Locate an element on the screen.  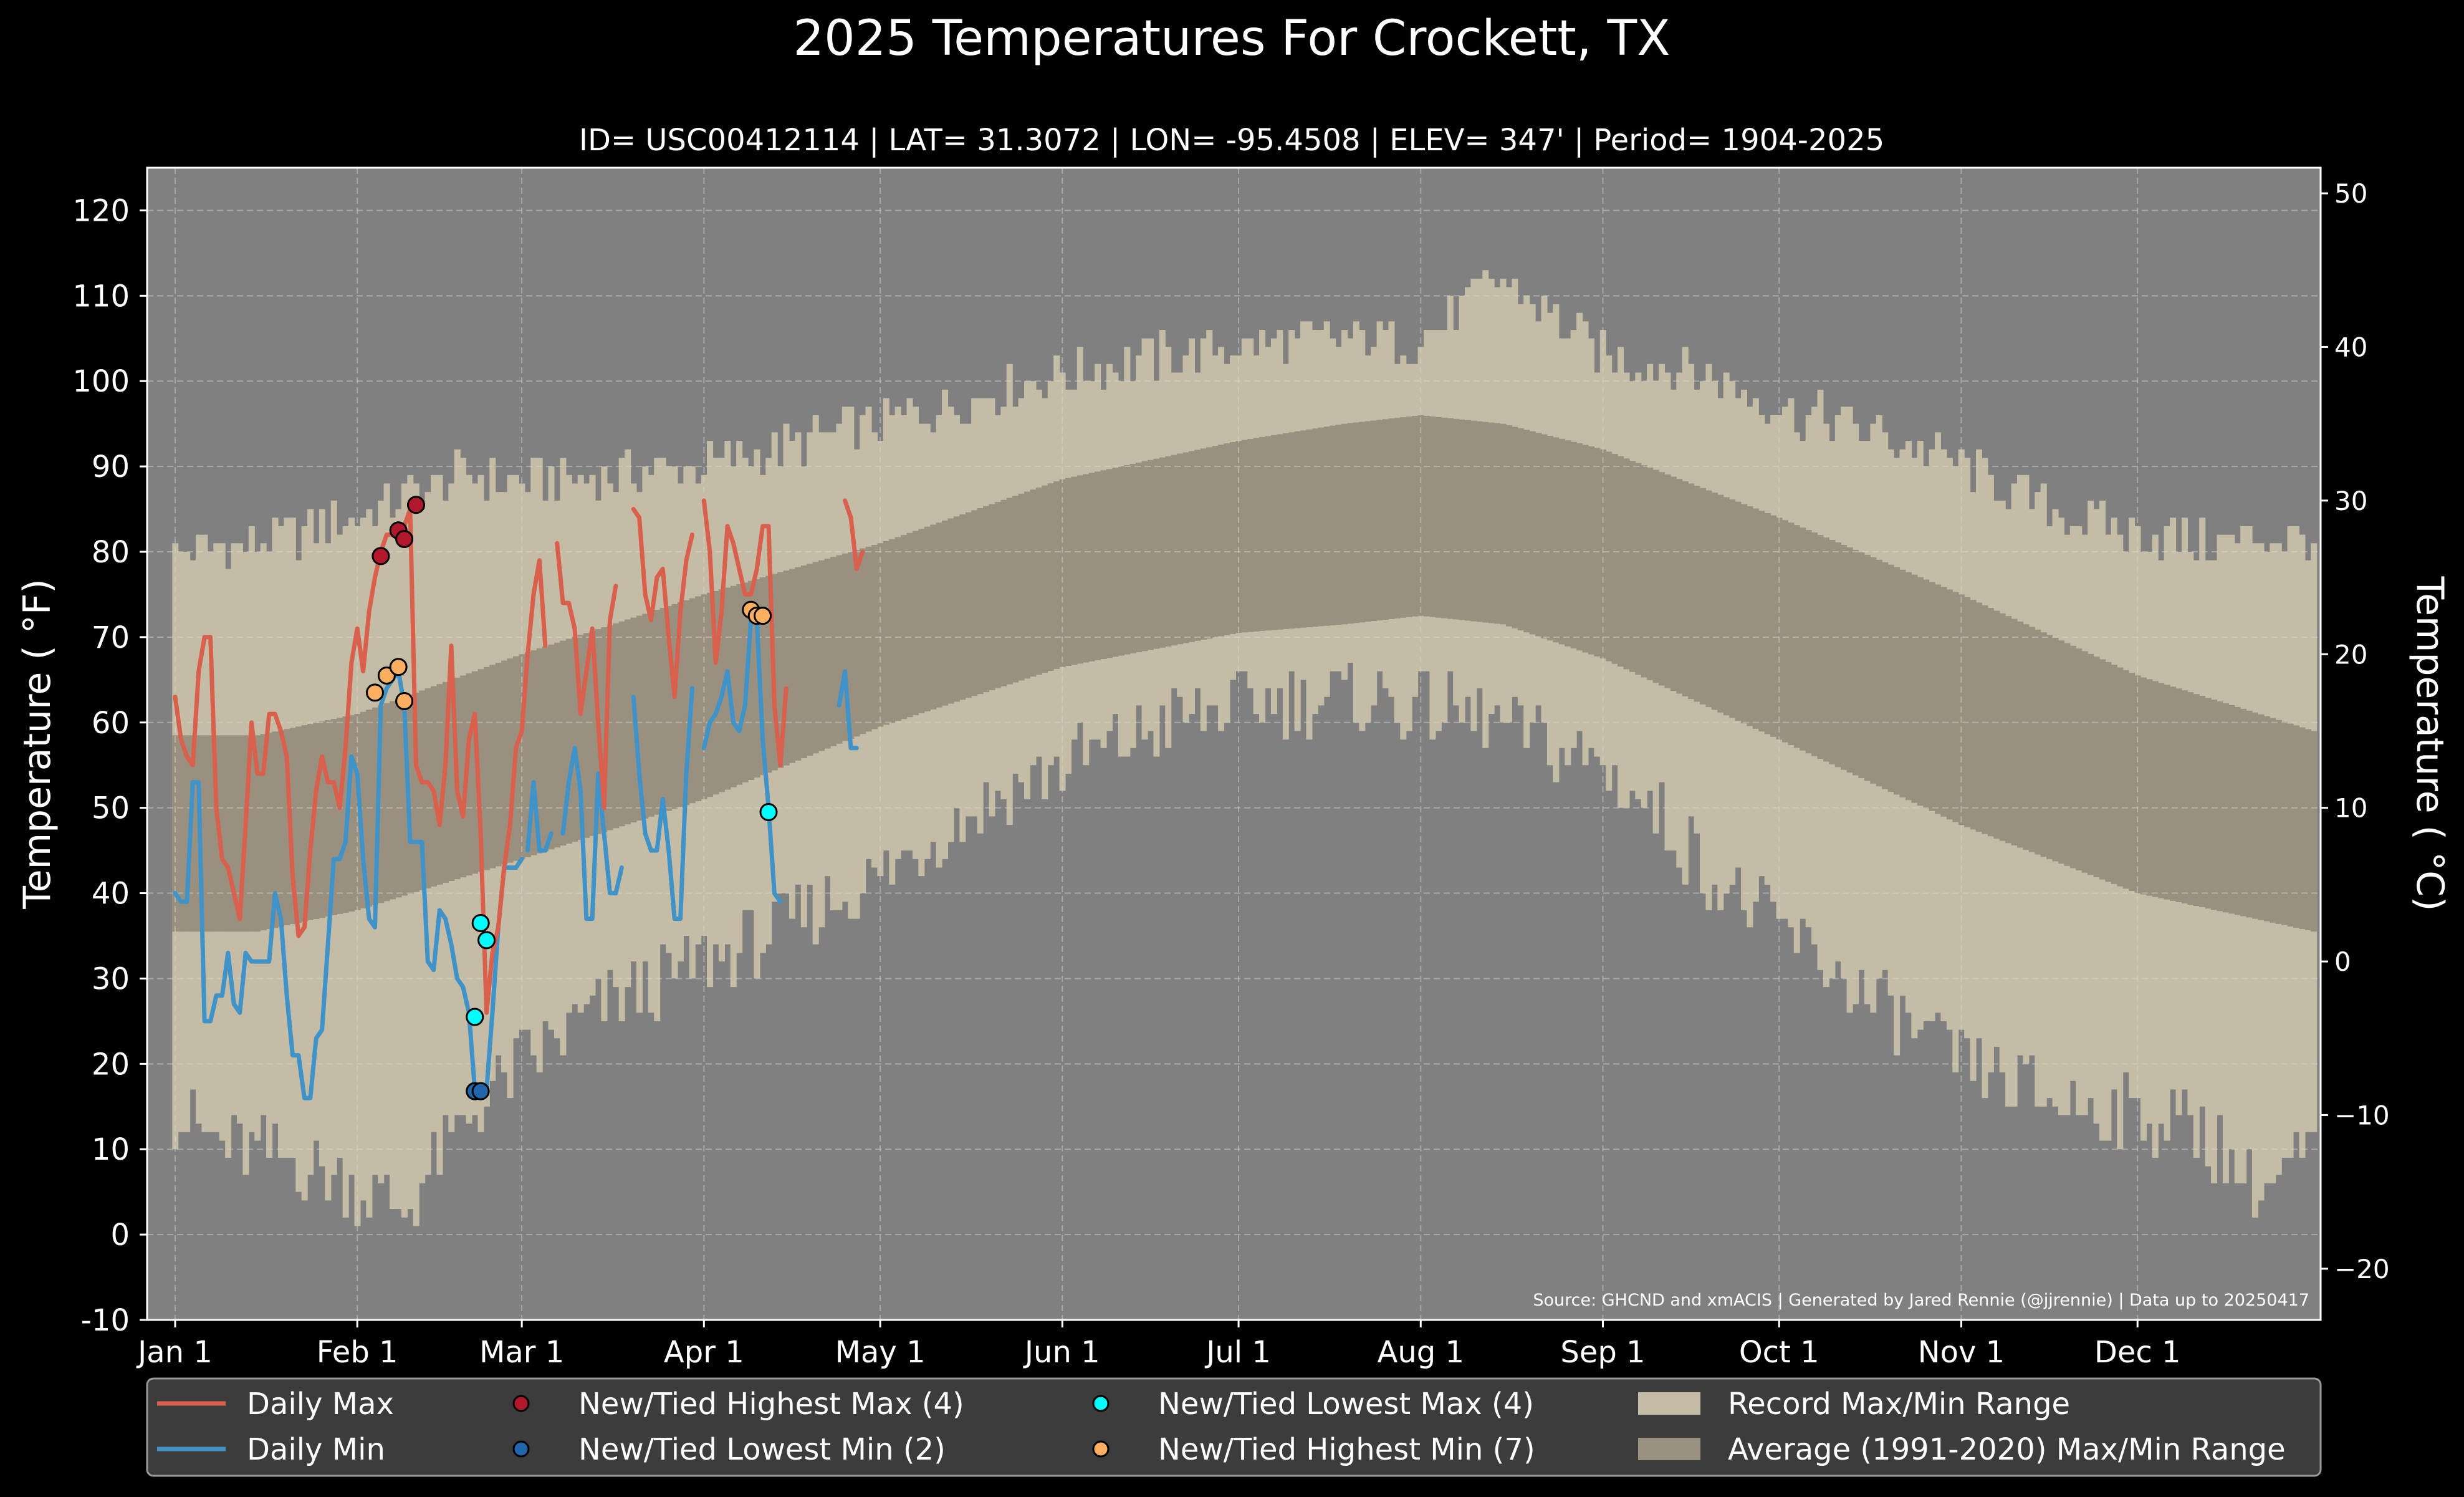
legend-label: Record Max/Min Range is located at coordinates (1899, 1404).